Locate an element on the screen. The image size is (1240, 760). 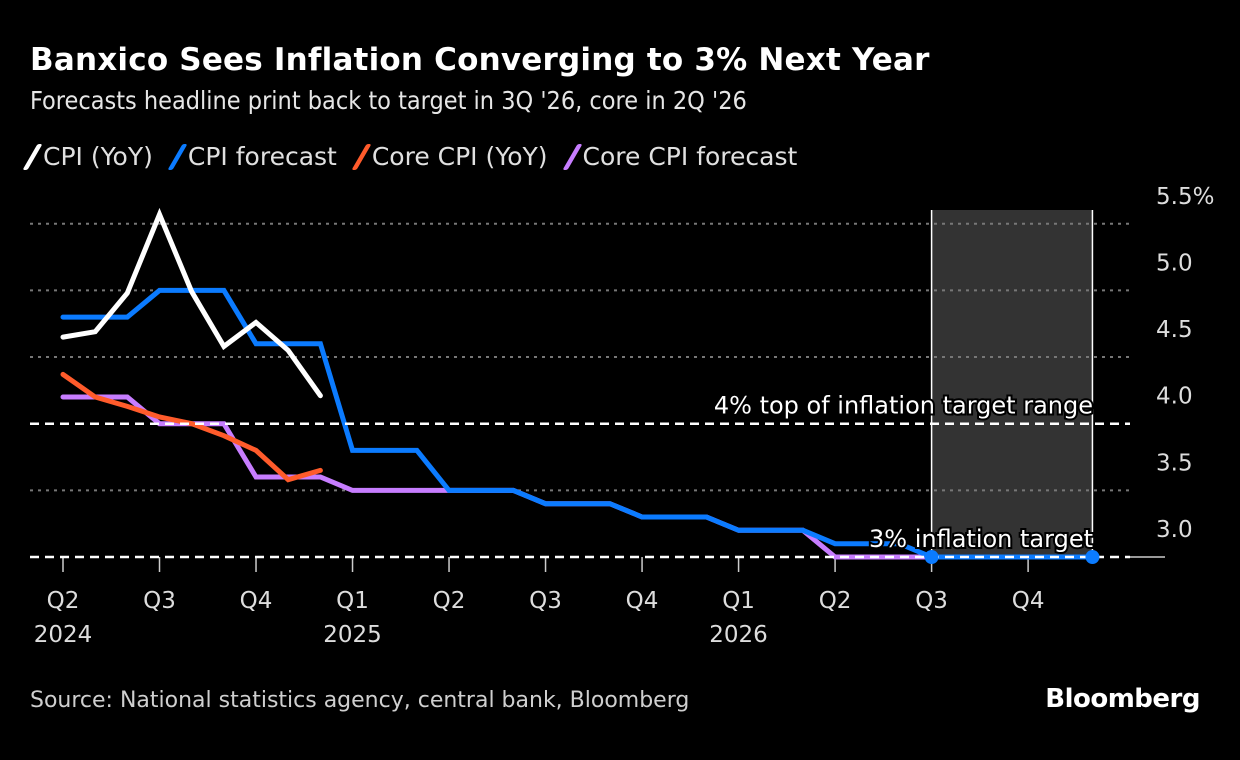
legend-label-cpi: CPI (YoY) is located at coordinates (98, 156).